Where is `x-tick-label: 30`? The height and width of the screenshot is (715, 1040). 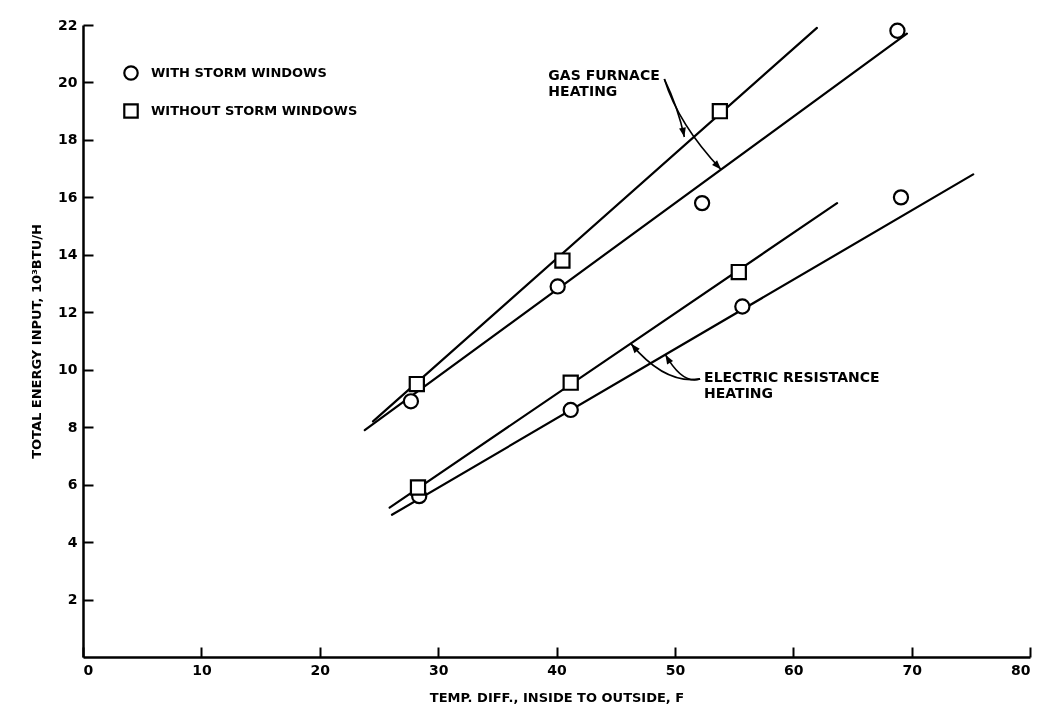 x-tick-label: 30 is located at coordinates (438, 669).